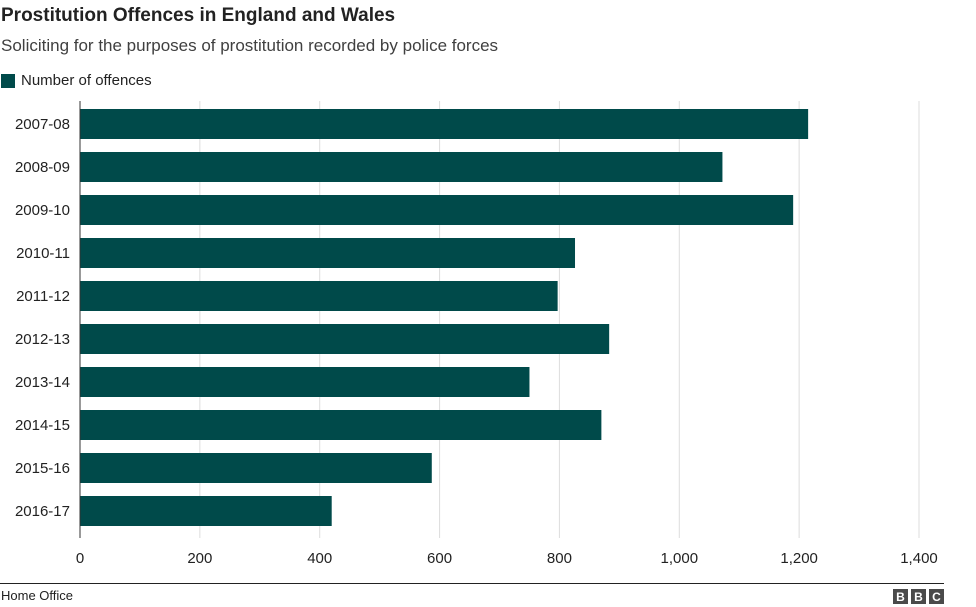 The height and width of the screenshot is (607, 976). I want to click on x-tick-label: 200, so click(199, 558).